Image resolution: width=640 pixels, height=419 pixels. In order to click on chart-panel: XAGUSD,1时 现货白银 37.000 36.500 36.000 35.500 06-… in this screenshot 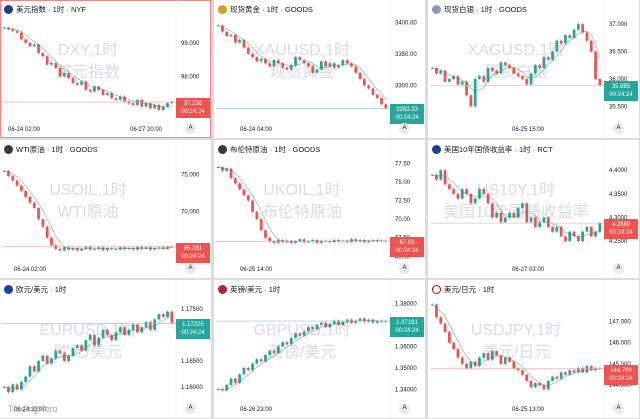, I will do `click(533, 69)`.